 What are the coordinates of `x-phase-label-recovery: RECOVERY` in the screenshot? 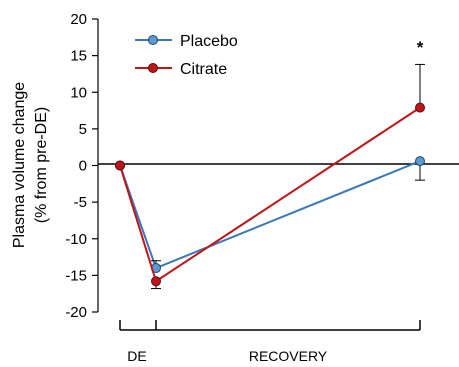 It's located at (288, 356).